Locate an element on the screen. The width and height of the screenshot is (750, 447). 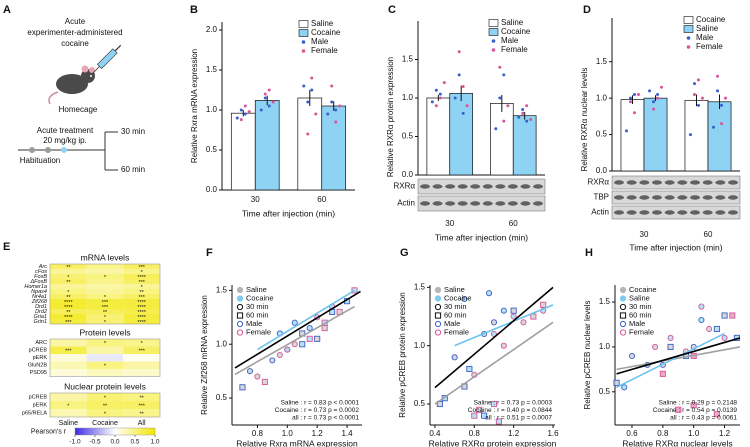
time-label: 30 min is located at coordinates (133, 131).